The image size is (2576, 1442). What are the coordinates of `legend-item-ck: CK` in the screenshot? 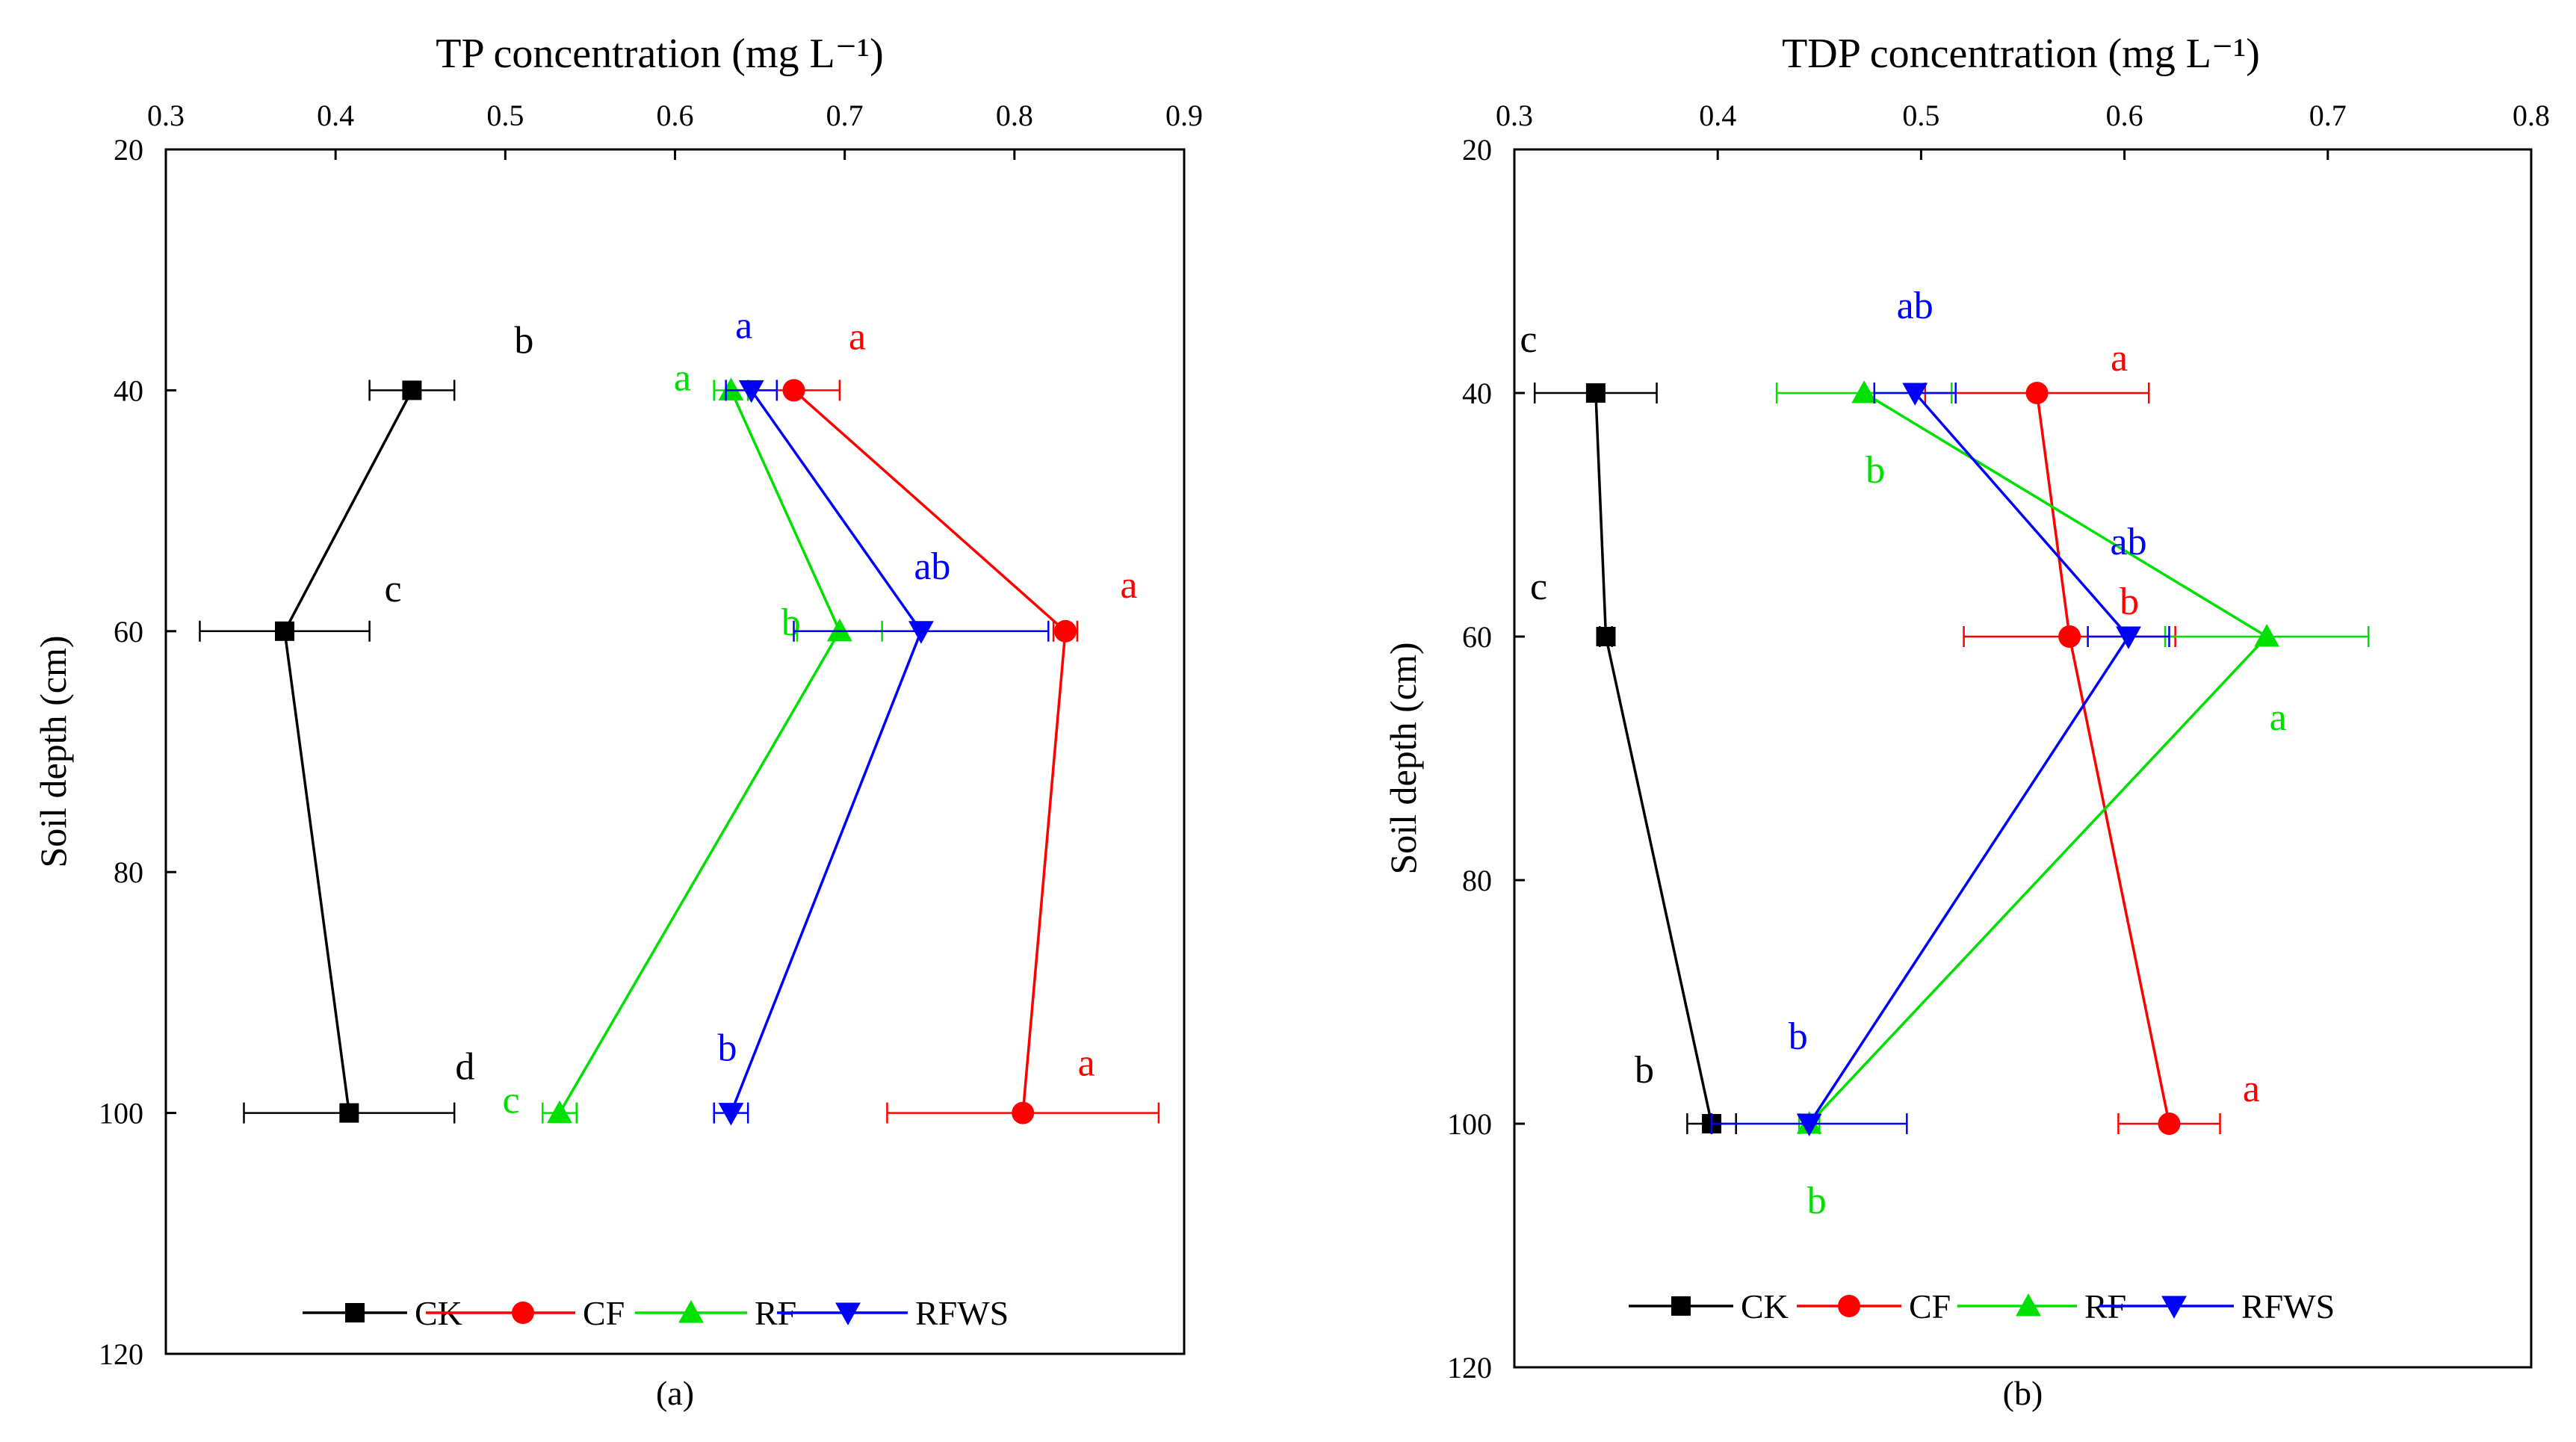 It's located at (1709, 1306).